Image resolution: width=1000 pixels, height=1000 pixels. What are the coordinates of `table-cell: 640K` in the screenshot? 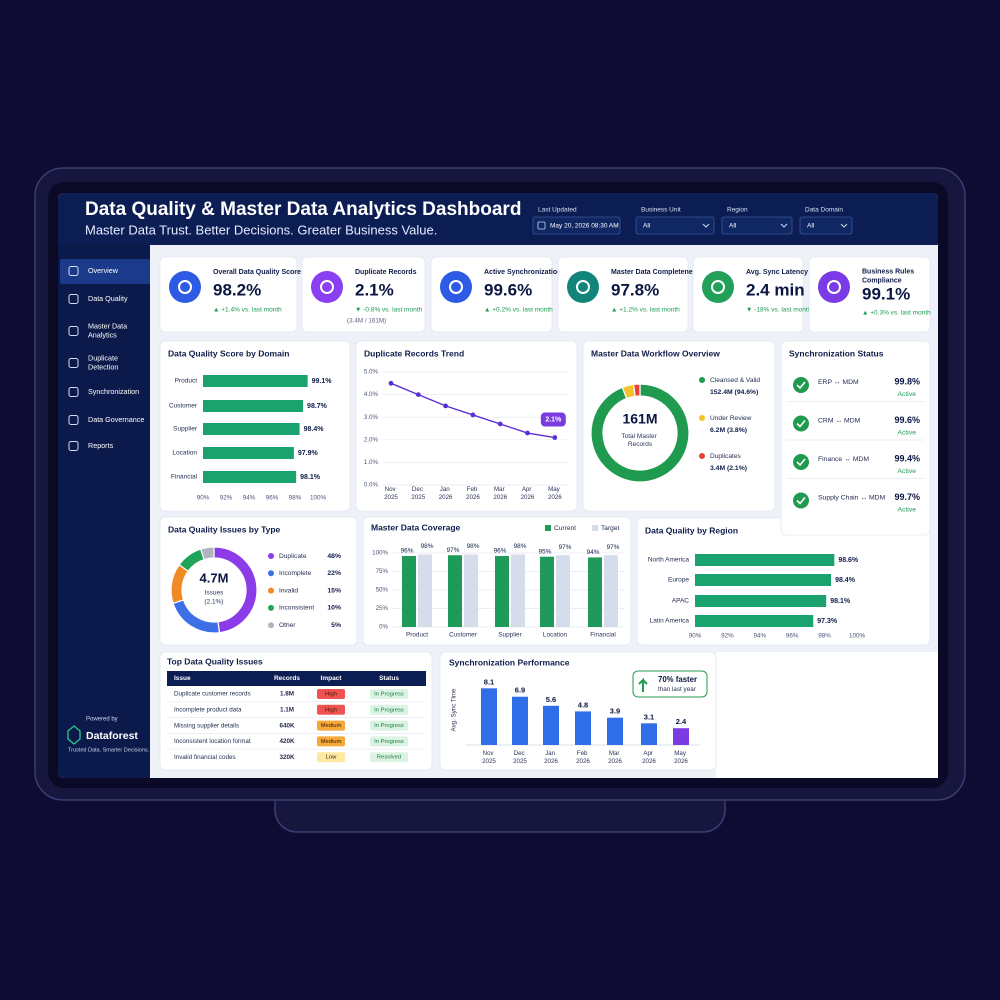 It's located at (287, 725).